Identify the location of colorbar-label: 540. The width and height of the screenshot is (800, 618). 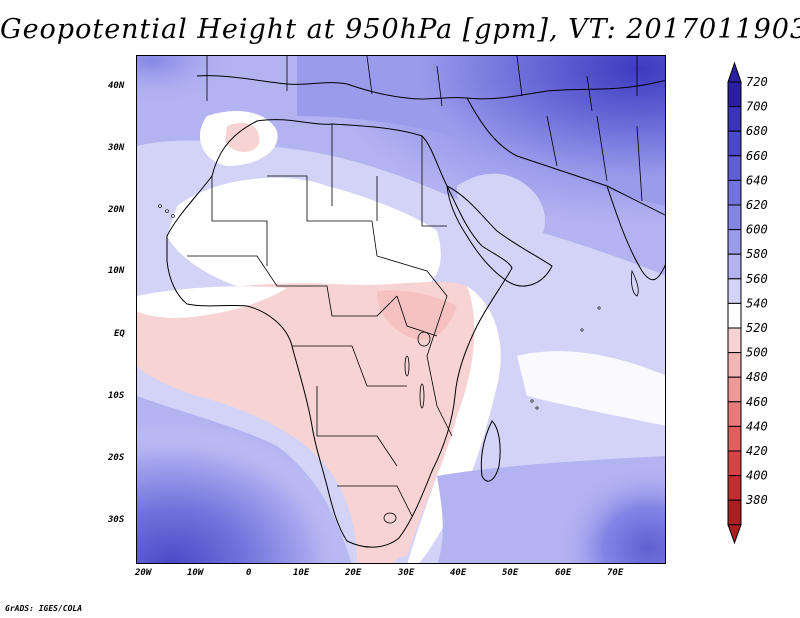
(757, 303).